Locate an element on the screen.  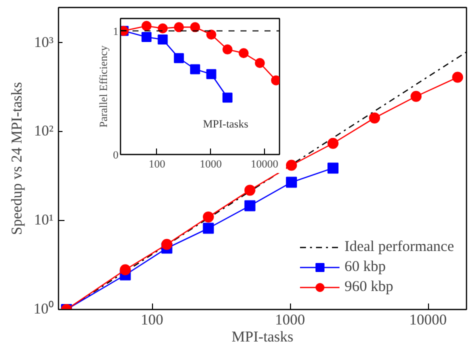
y-tick-label: 10² is located at coordinates (44, 132).